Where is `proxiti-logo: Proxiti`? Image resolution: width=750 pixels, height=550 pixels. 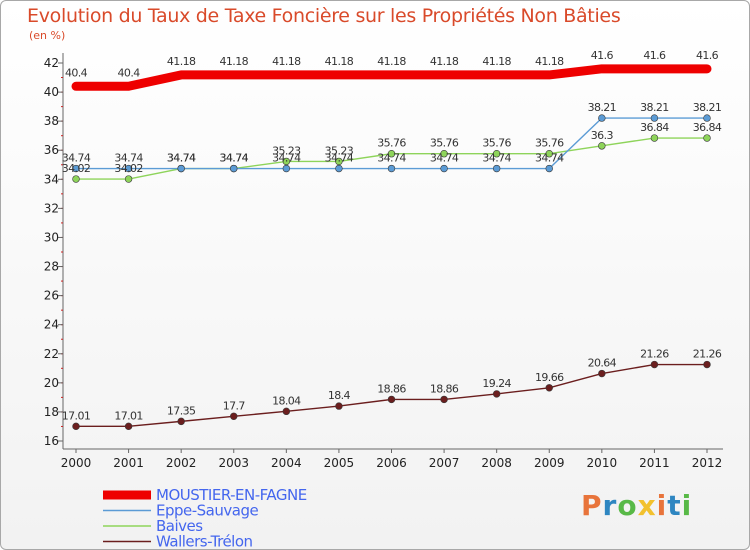 proxiti-logo: Proxiti is located at coordinates (636, 505).